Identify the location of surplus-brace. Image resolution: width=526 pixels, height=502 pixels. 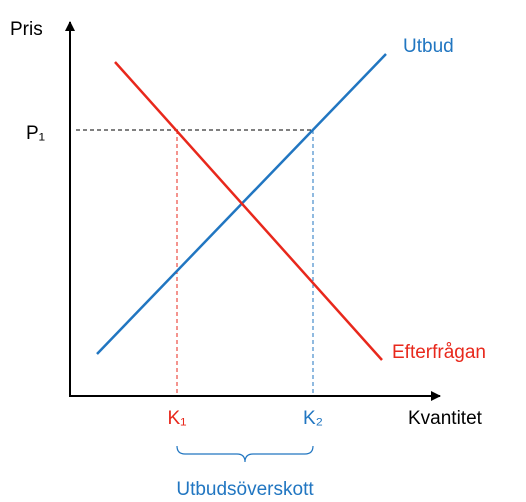
(245, 454).